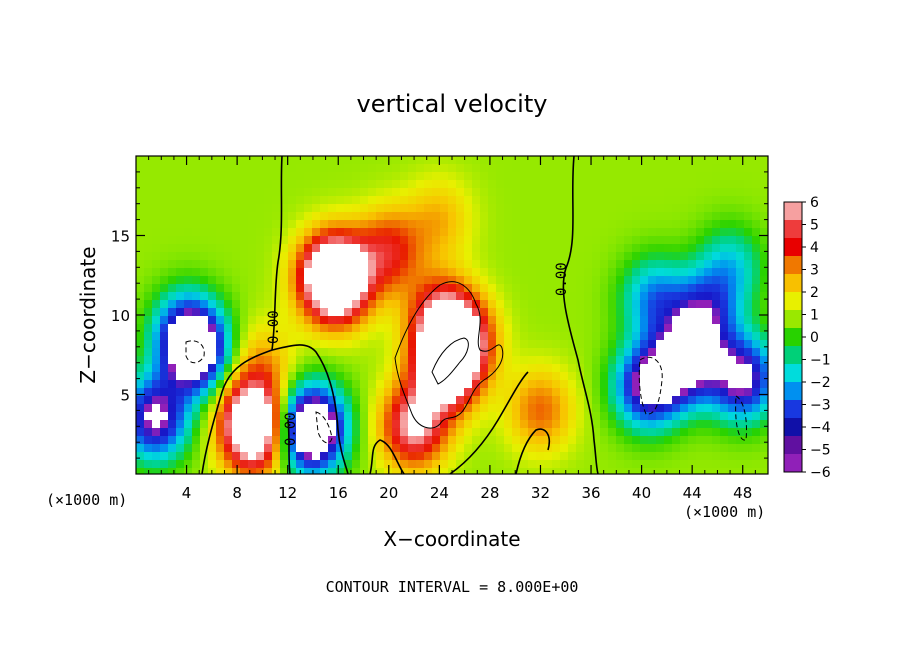  I want to click on zero-contour-line, so click(489, 422).